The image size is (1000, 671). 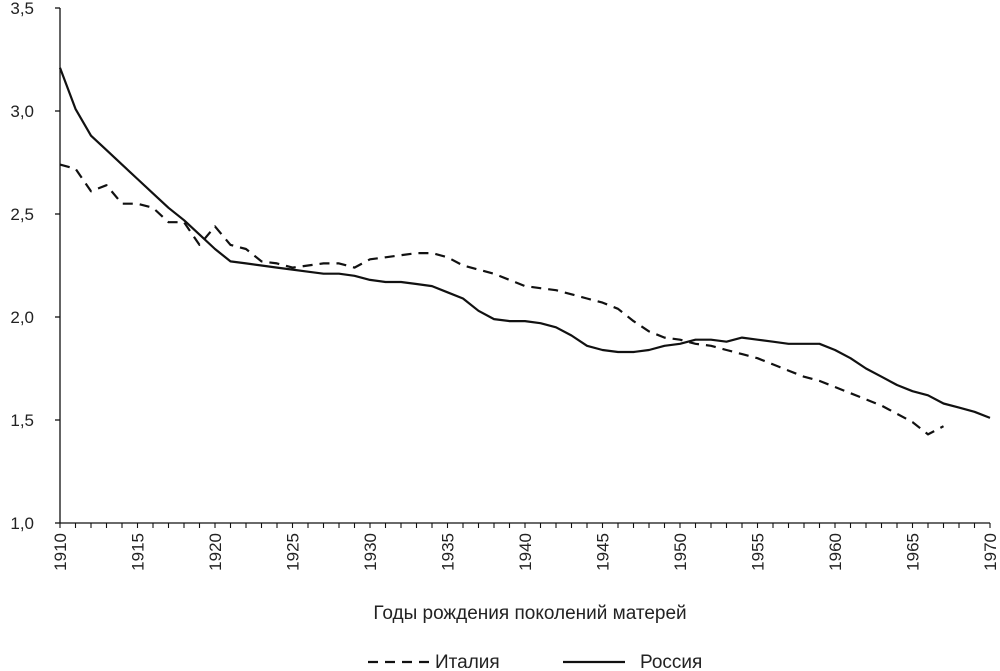 What do you see at coordinates (22, 214) in the screenshot?
I see `y-tick-label: 2,5` at bounding box center [22, 214].